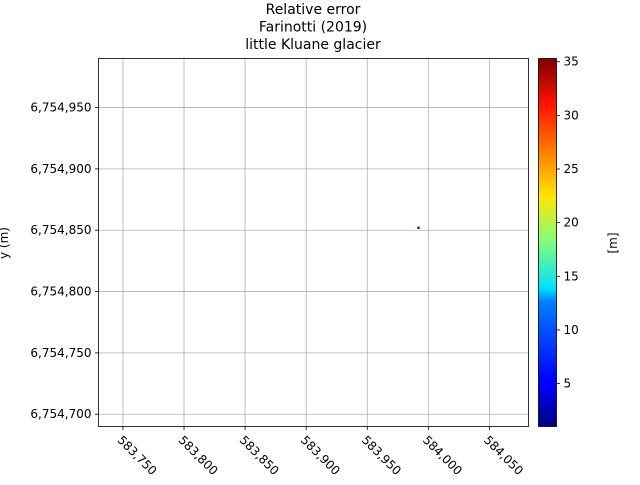  What do you see at coordinates (442, 455) in the screenshot?
I see `x-tick-label: 584,000` at bounding box center [442, 455].